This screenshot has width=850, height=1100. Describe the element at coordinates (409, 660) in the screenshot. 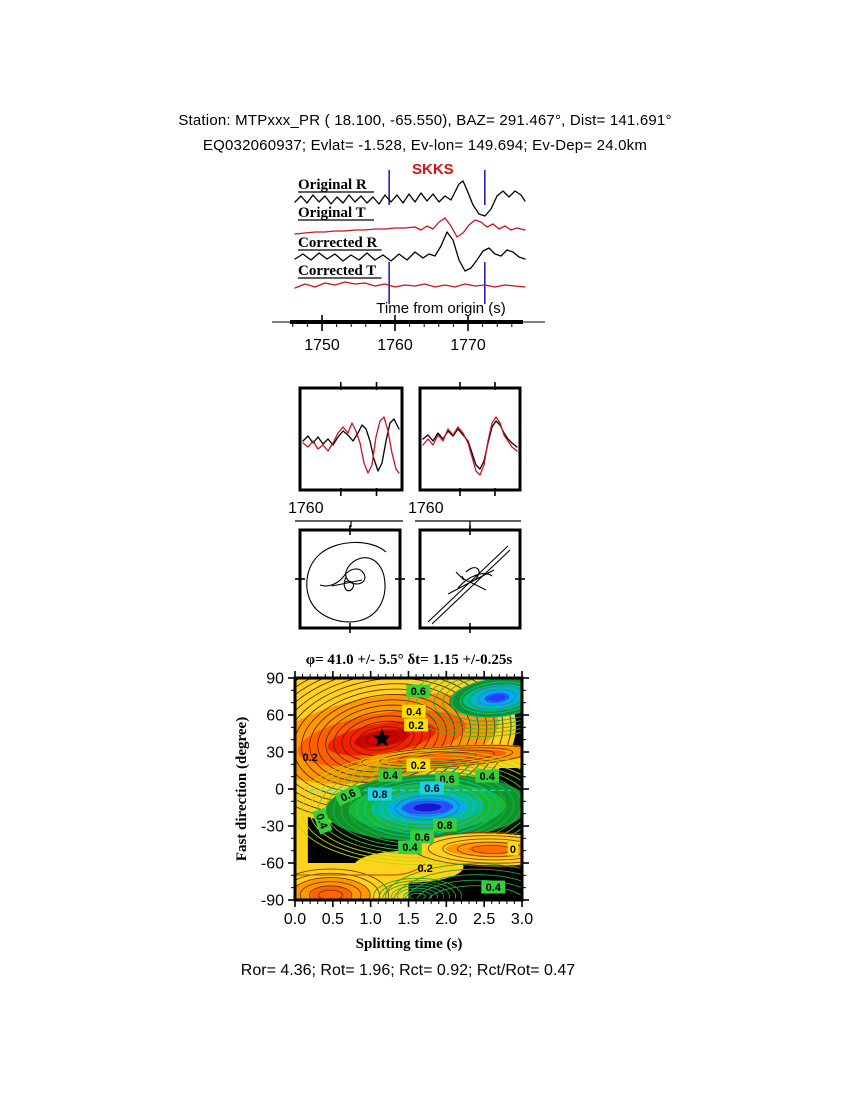

I see `misfit-title: φ= 41.0 +/- 5.5° δt= 1.15 +/-0.25s` at that location.